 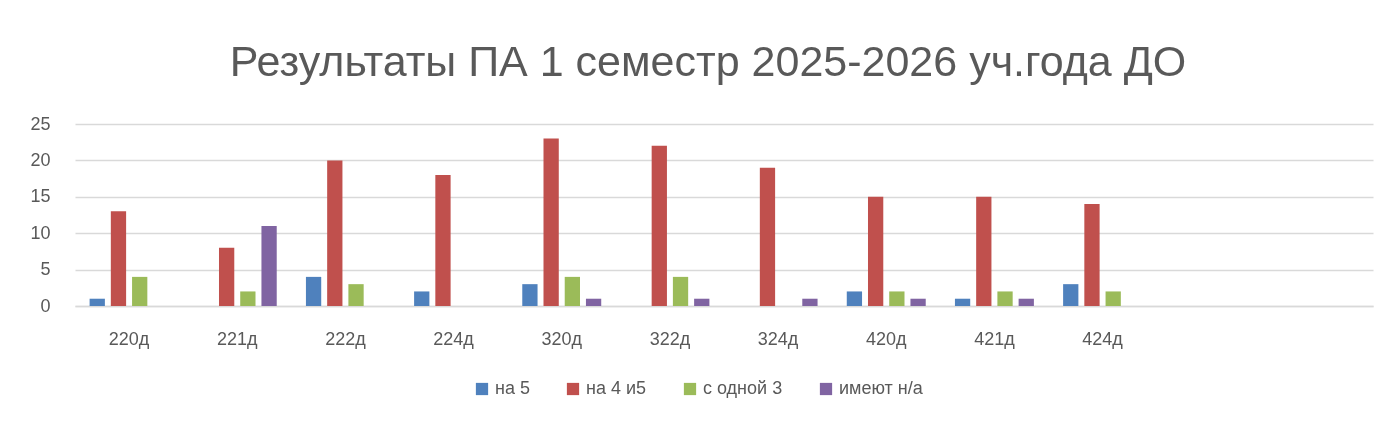 I want to click on x-tick-label: 320д, so click(x=562, y=338).